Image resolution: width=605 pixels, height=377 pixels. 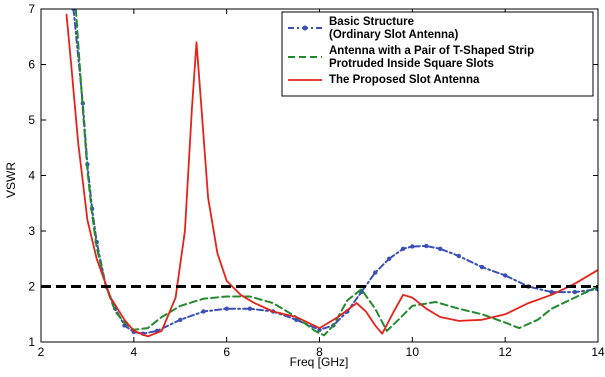 I want to click on x-tick-label: 14, so click(x=598, y=352).